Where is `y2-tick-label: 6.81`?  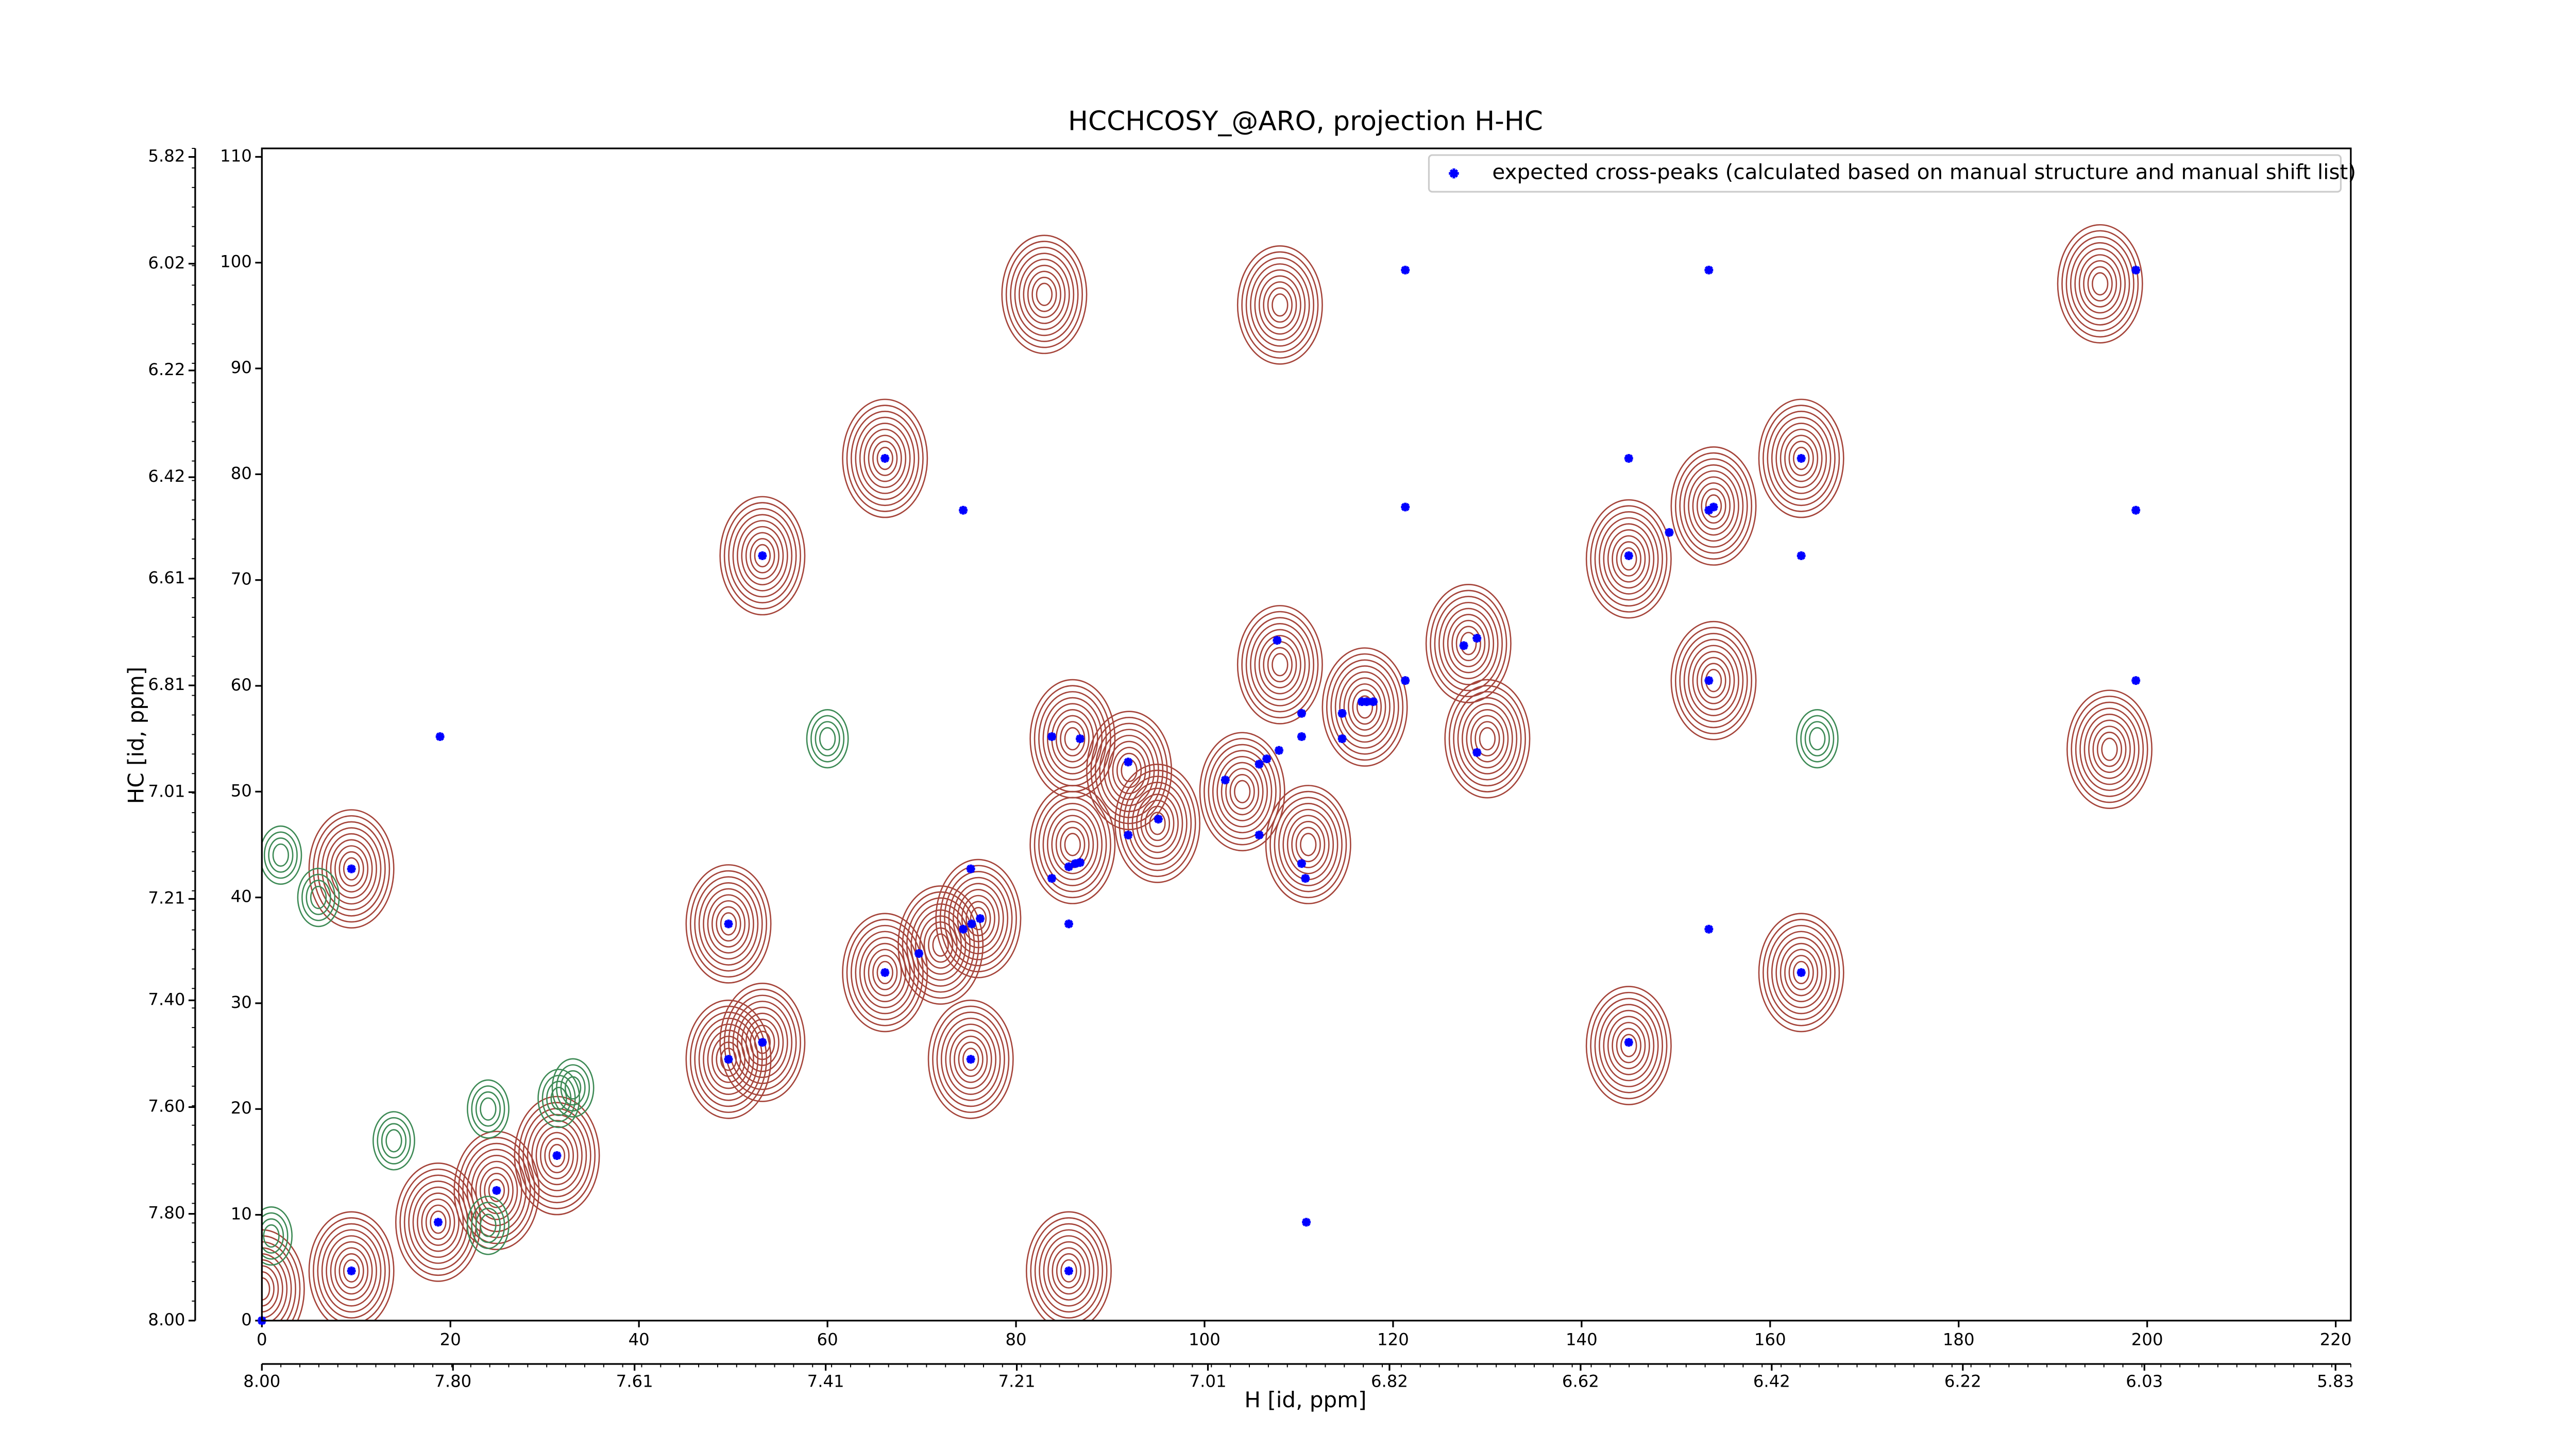
y2-tick-label: 6.81 is located at coordinates (167, 684).